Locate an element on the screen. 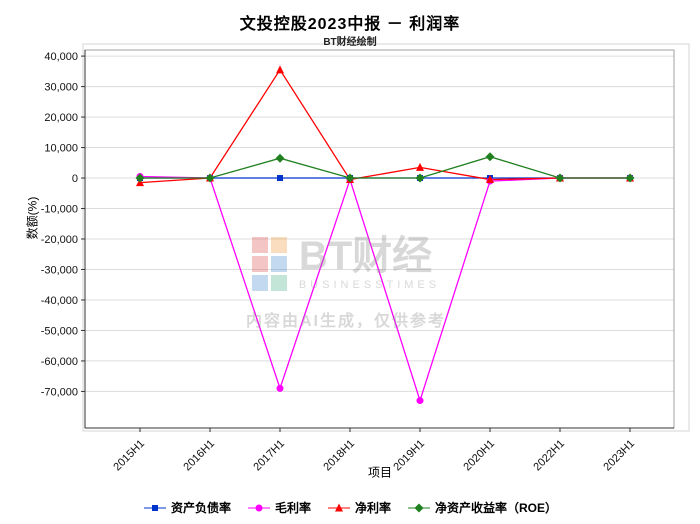 Image resolution: width=700 pixels, height=524 pixels. svg-text: -70,000 is located at coordinates (59, 392).